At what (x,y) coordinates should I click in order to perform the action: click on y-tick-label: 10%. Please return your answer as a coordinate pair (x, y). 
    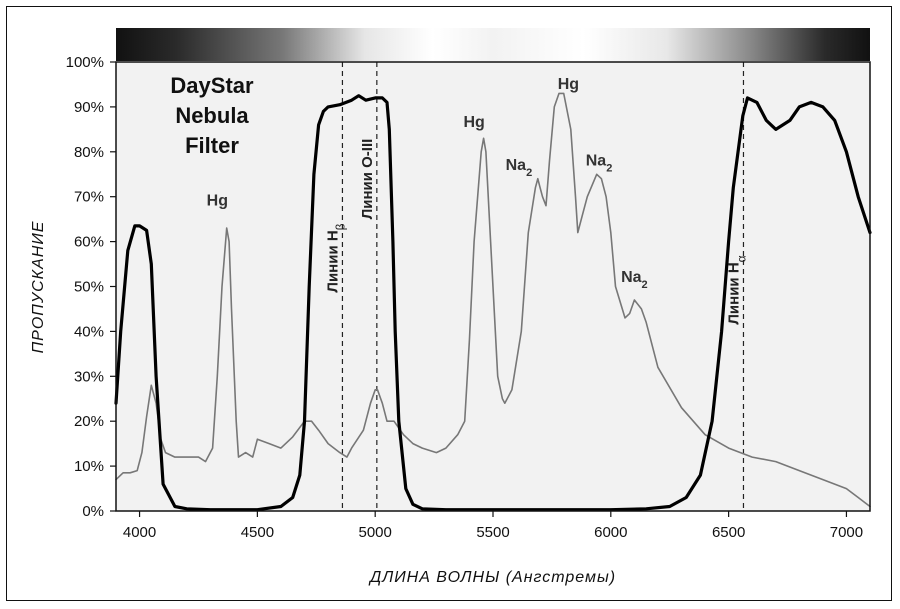
    Looking at the image, I should click on (89, 466).